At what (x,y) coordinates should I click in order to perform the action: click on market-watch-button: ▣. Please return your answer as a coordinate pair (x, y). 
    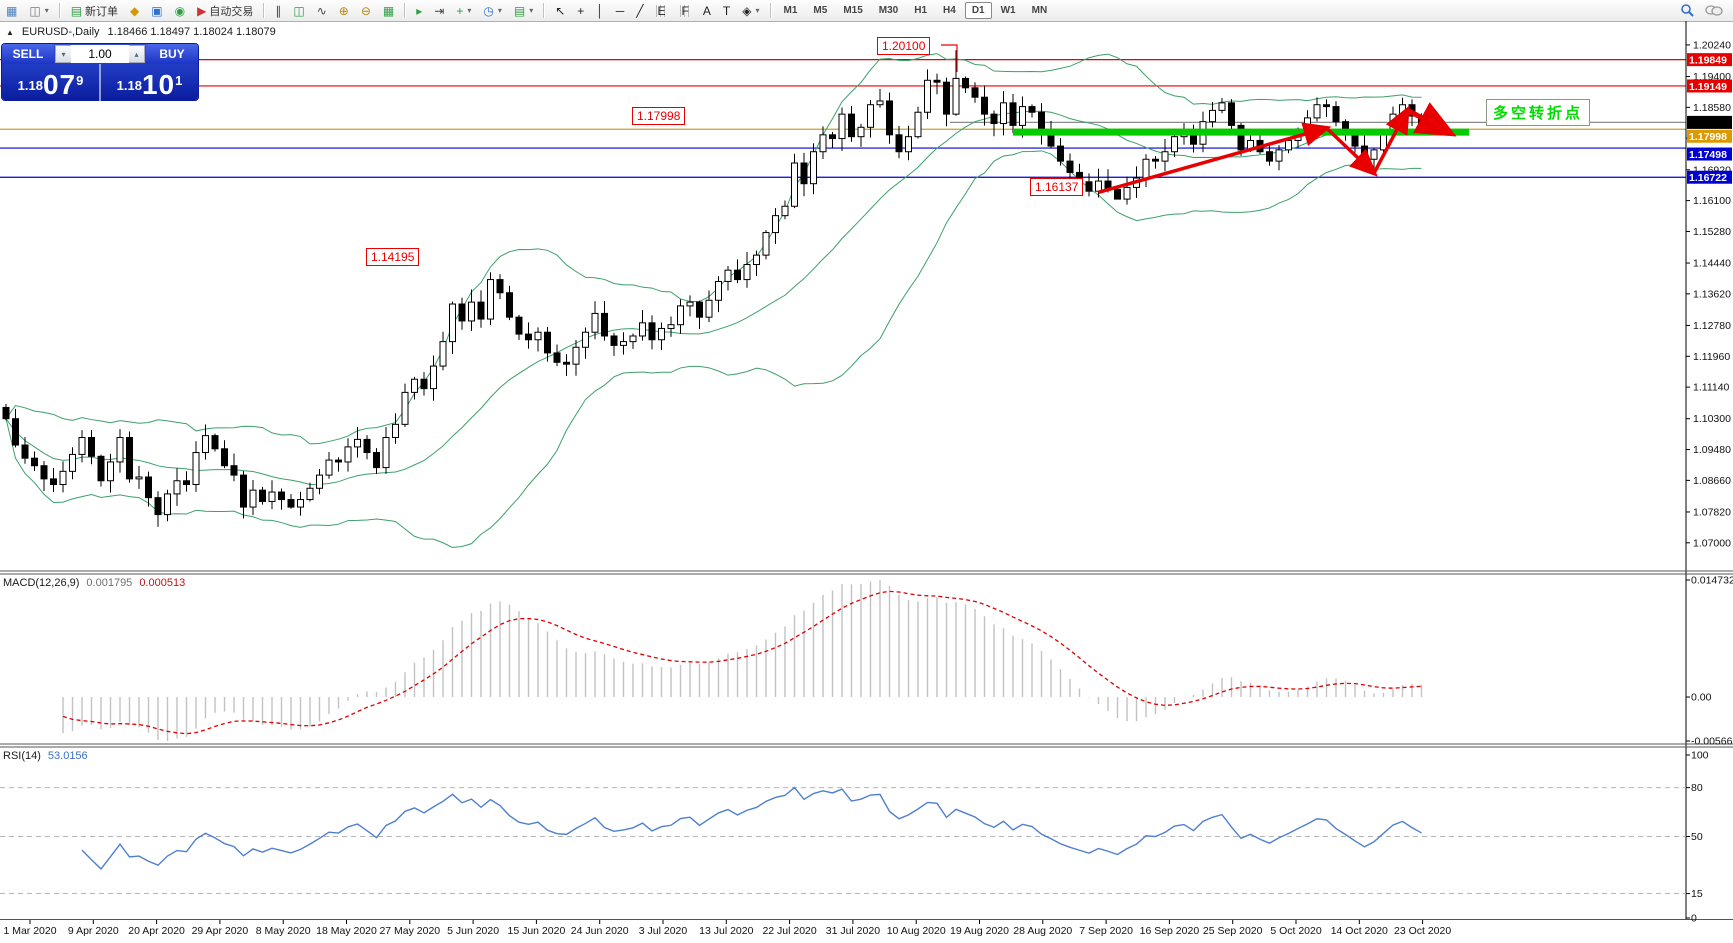
    Looking at the image, I should click on (156, 10).